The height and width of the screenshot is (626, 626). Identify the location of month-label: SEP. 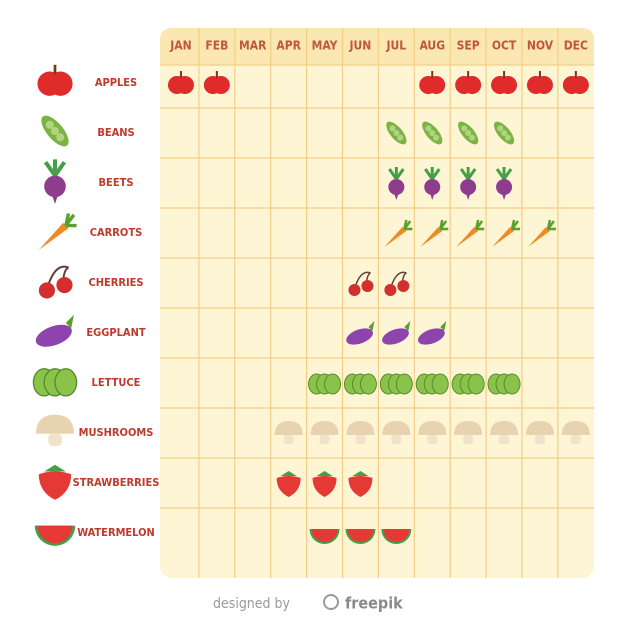
(468, 46).